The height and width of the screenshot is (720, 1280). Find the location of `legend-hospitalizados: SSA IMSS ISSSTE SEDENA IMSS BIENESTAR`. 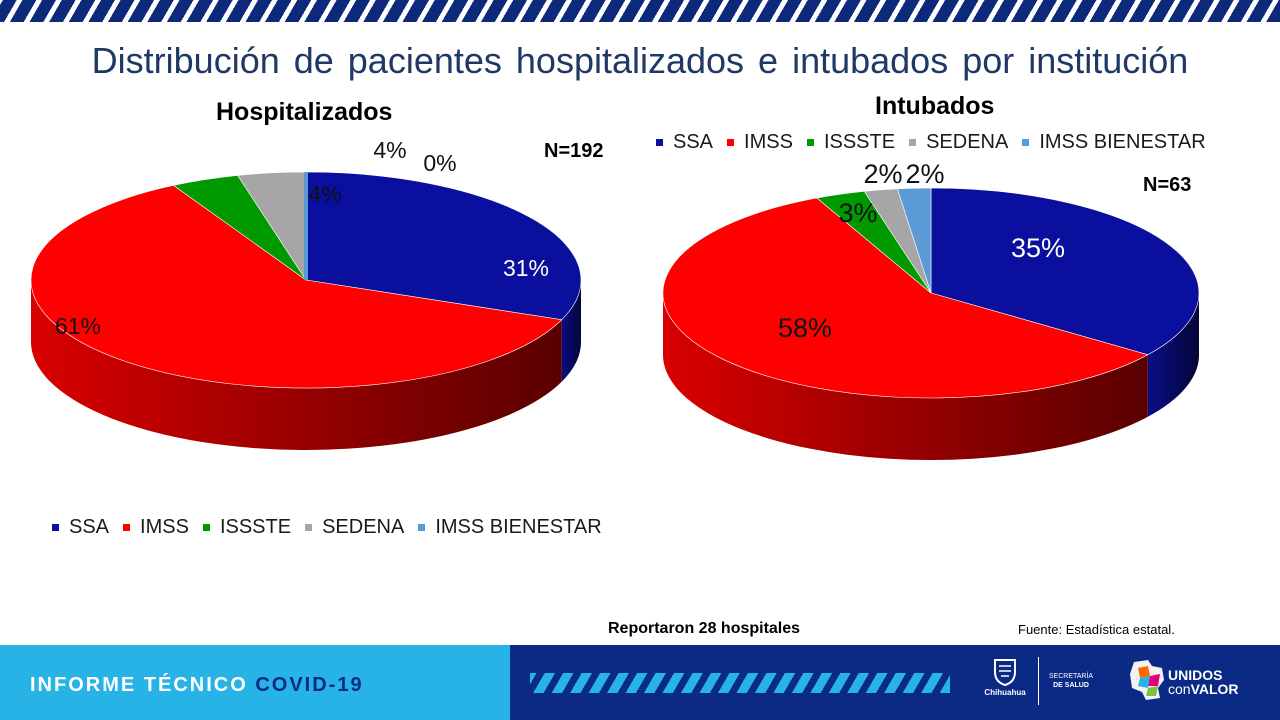

legend-hospitalizados: SSA IMSS ISSSTE SEDENA IMSS BIENESTAR is located at coordinates (327, 527).